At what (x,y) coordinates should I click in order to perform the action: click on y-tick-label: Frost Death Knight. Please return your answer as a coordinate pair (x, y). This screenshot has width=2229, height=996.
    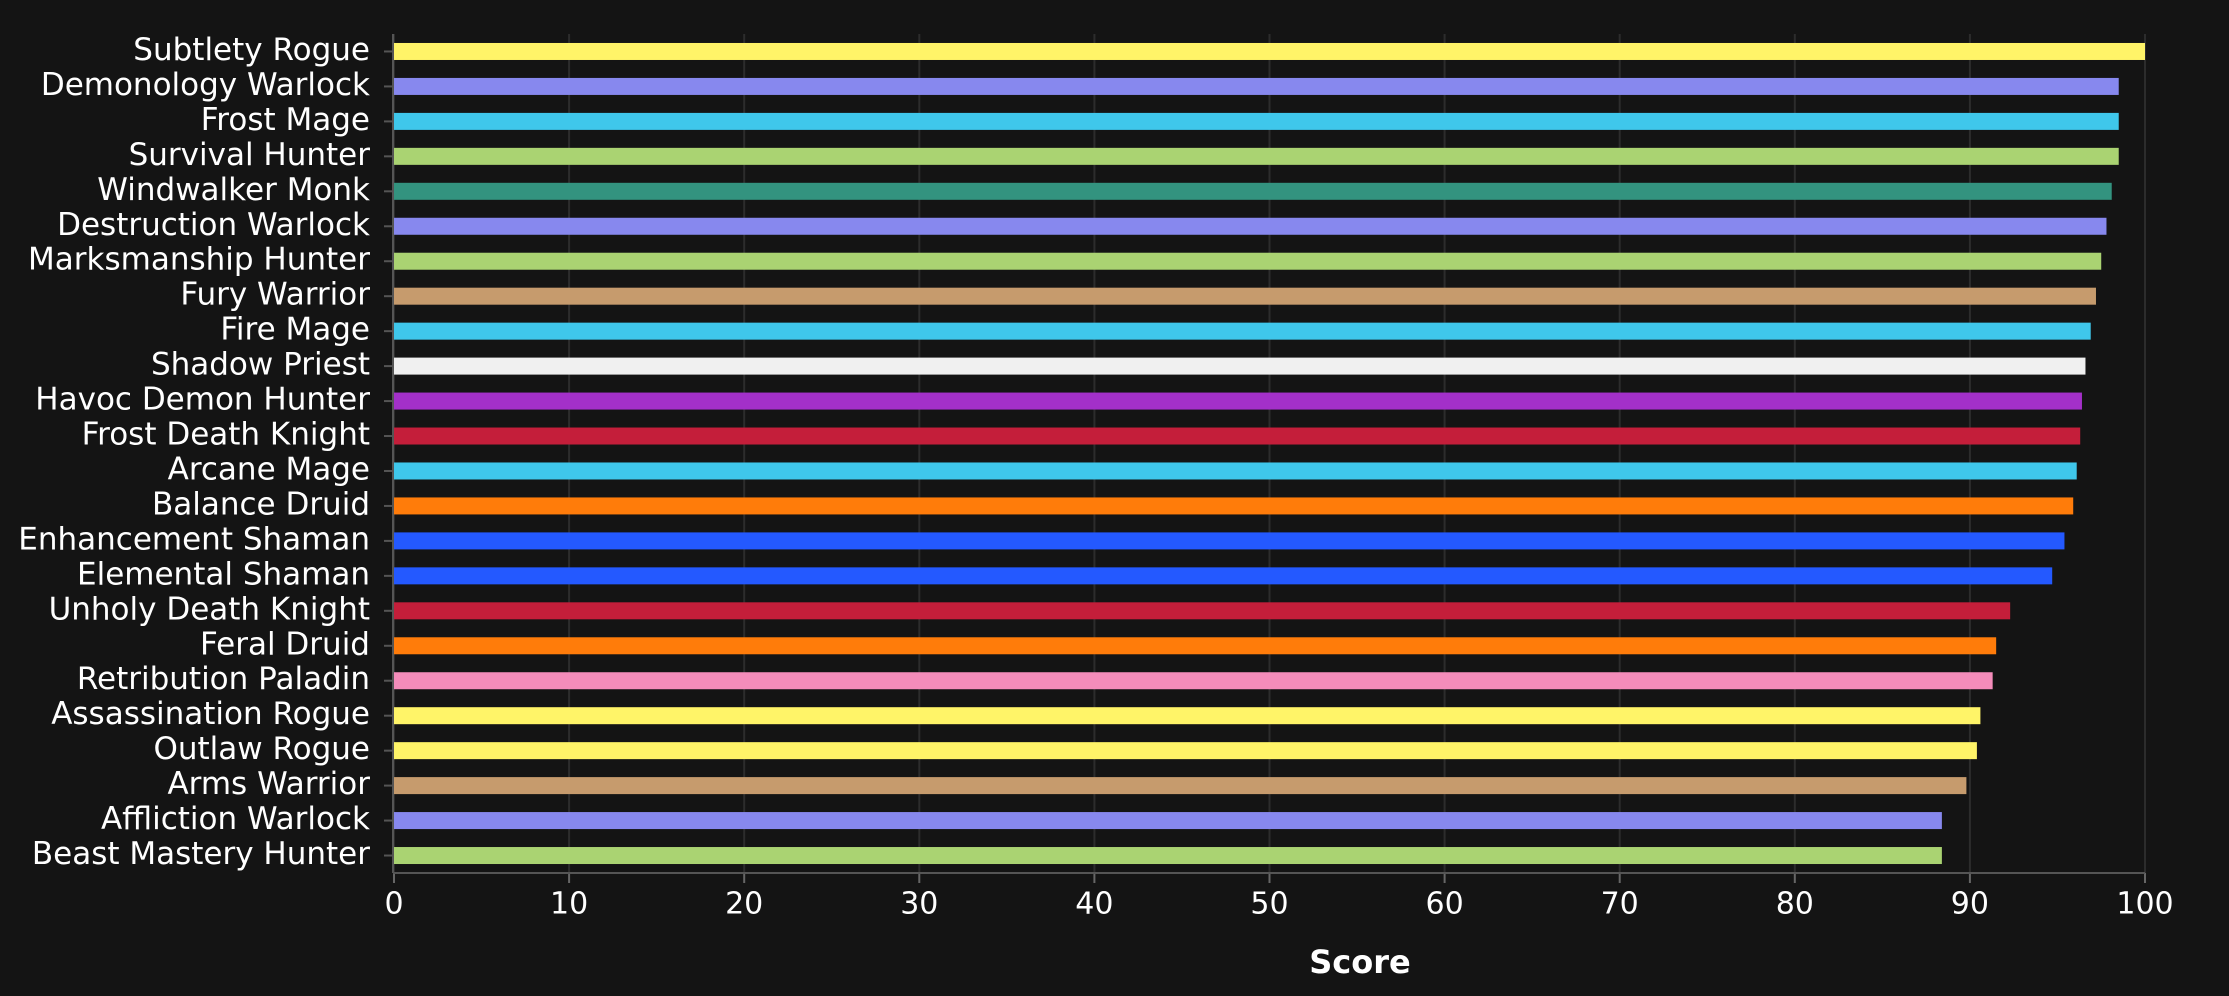
    Looking at the image, I should click on (226, 435).